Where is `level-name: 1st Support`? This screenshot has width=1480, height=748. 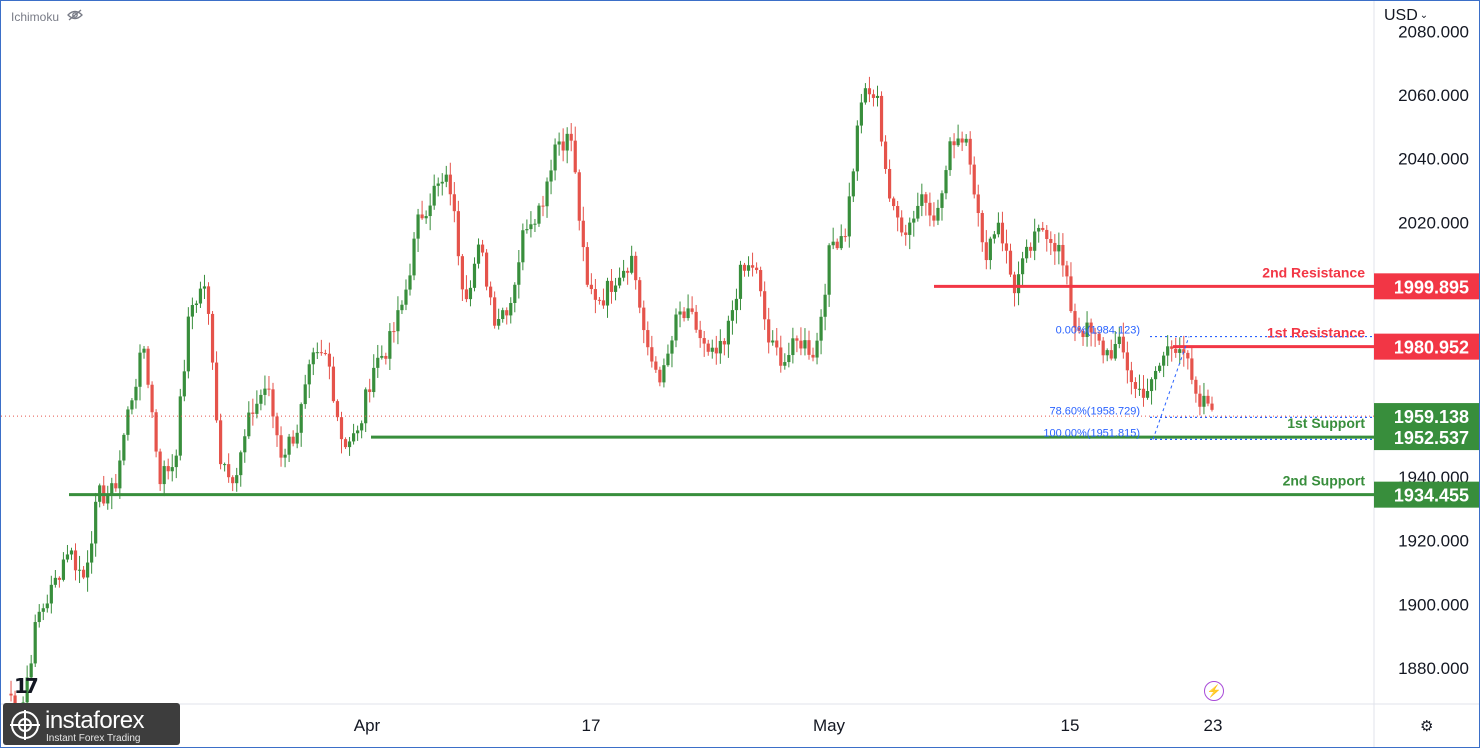
level-name: 1st Support is located at coordinates (1326, 423).